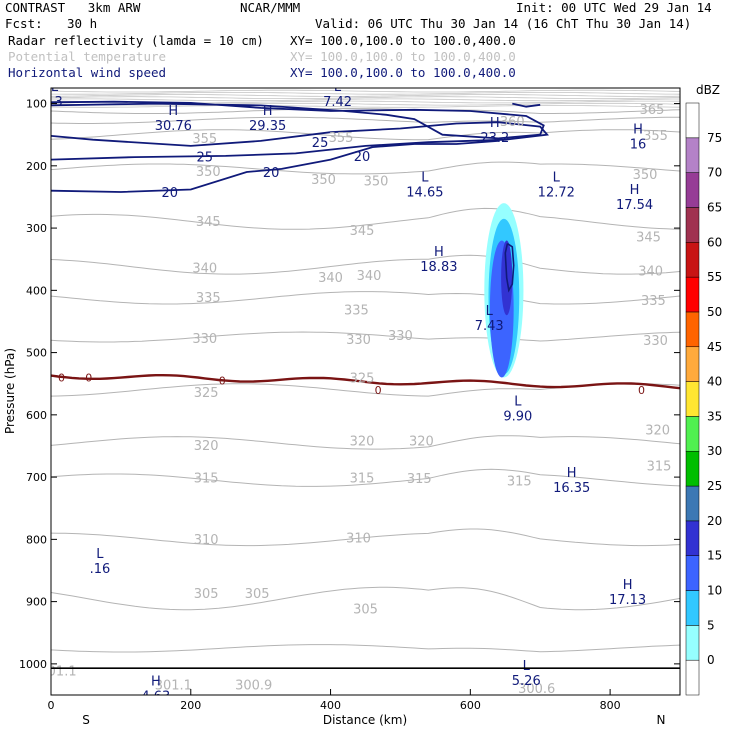  Describe the element at coordinates (36, 166) in the screenshot. I see `y-tick-label: 200` at that location.